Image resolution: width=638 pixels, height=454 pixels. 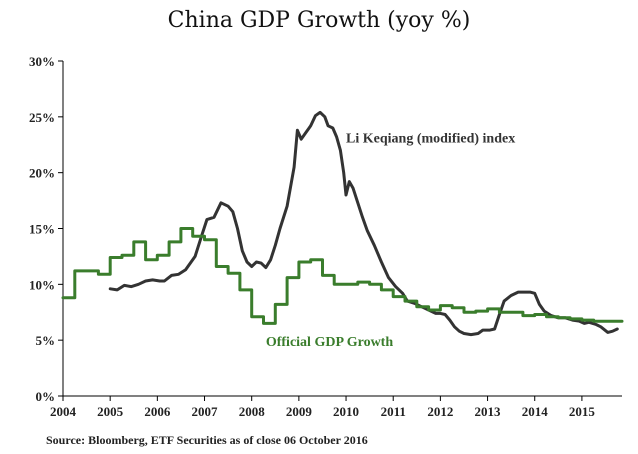 What do you see at coordinates (252, 411) in the screenshot?
I see `x-tick-label: 2008` at bounding box center [252, 411].